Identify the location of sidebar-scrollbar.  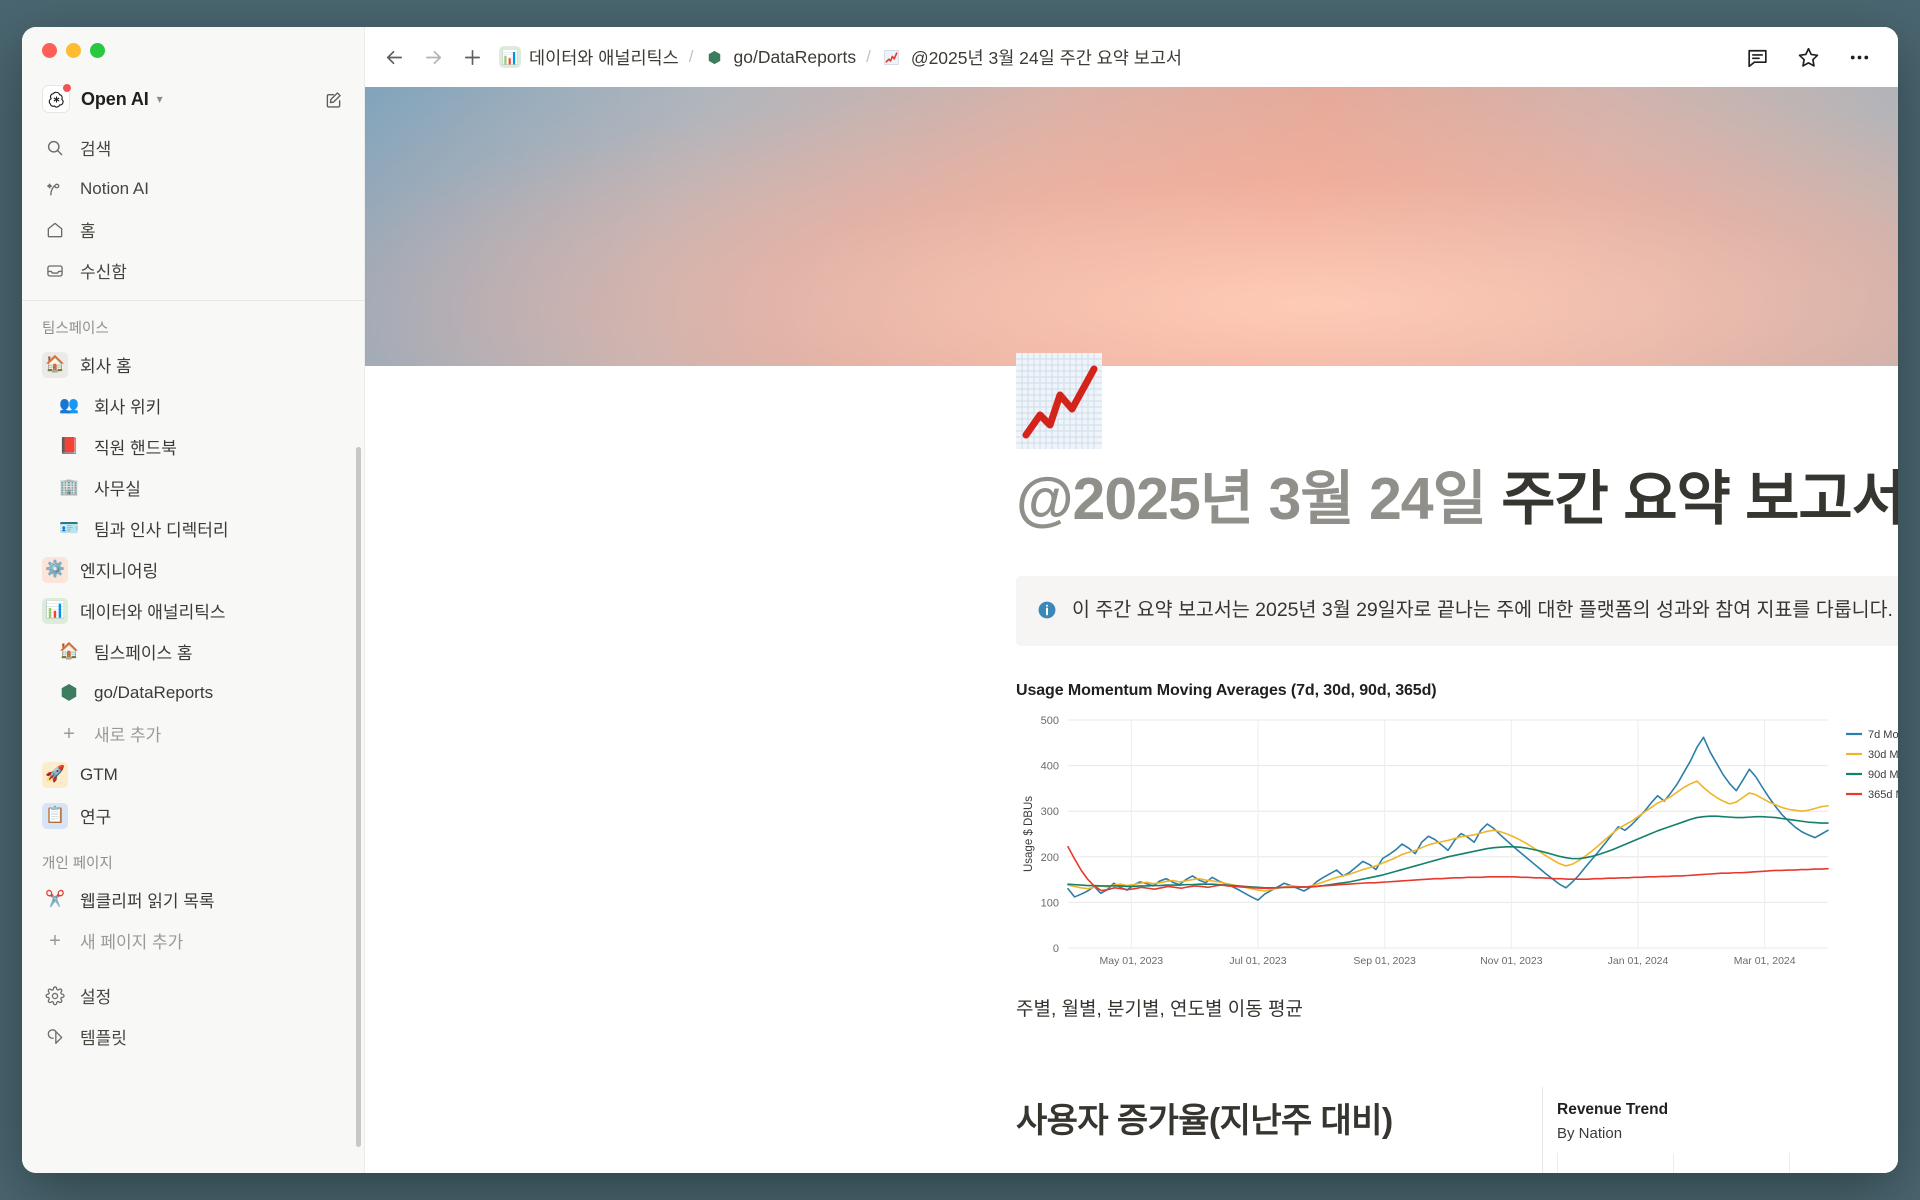
(358, 797).